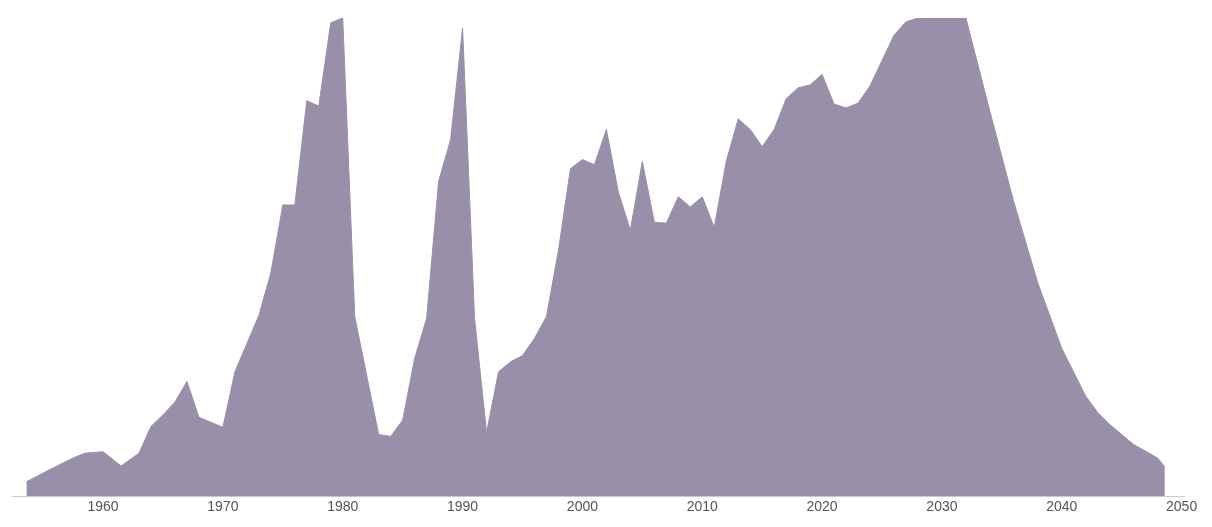 This screenshot has height=527, width=1212. What do you see at coordinates (1182, 506) in the screenshot?
I see `x-tick-label: 2050` at bounding box center [1182, 506].